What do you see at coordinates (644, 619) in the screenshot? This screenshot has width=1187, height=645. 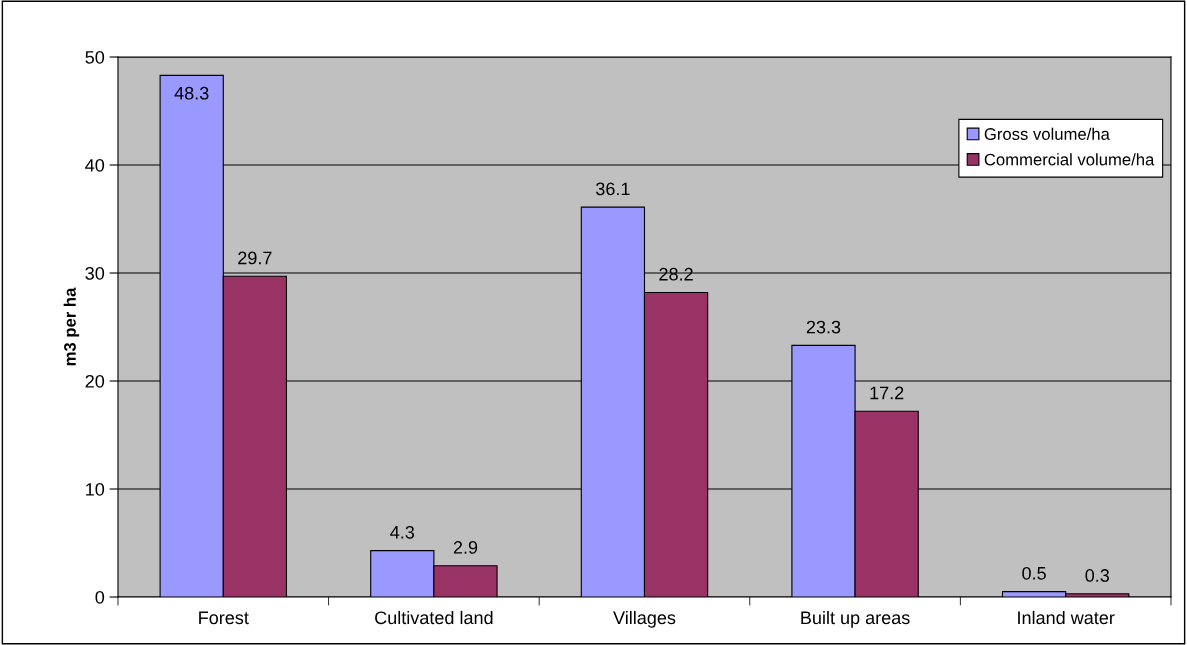 I see `x-tick-label: Villages` at bounding box center [644, 619].